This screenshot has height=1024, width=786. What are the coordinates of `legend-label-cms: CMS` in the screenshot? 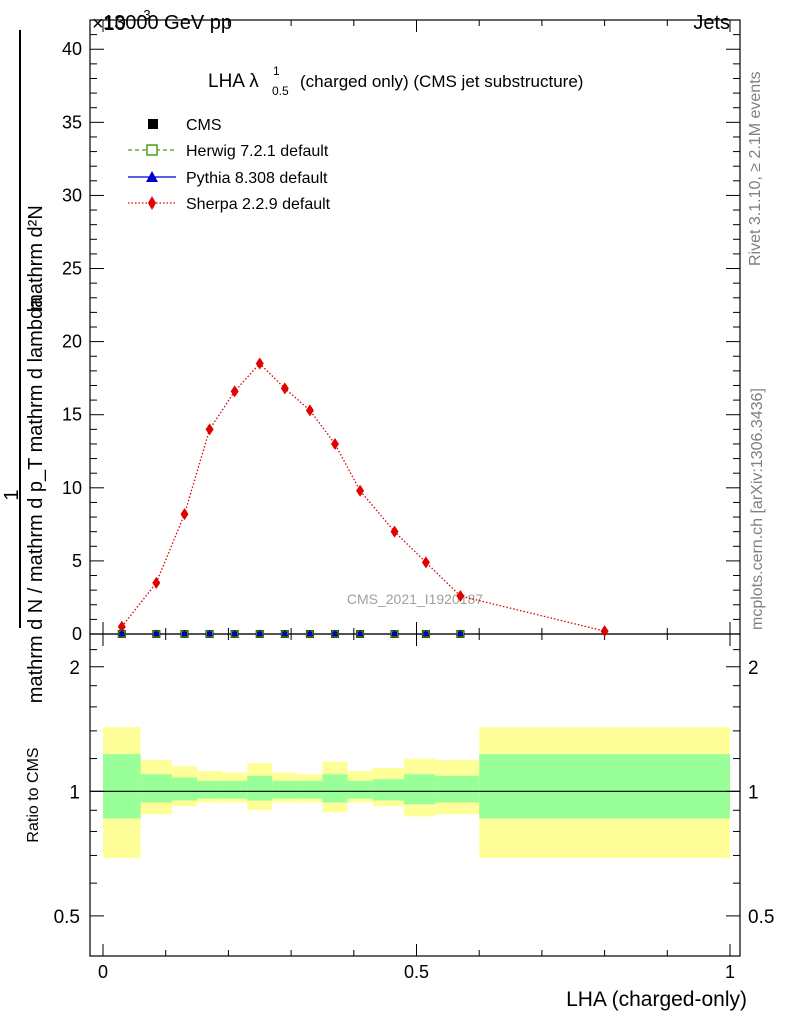 It's located at (204, 125).